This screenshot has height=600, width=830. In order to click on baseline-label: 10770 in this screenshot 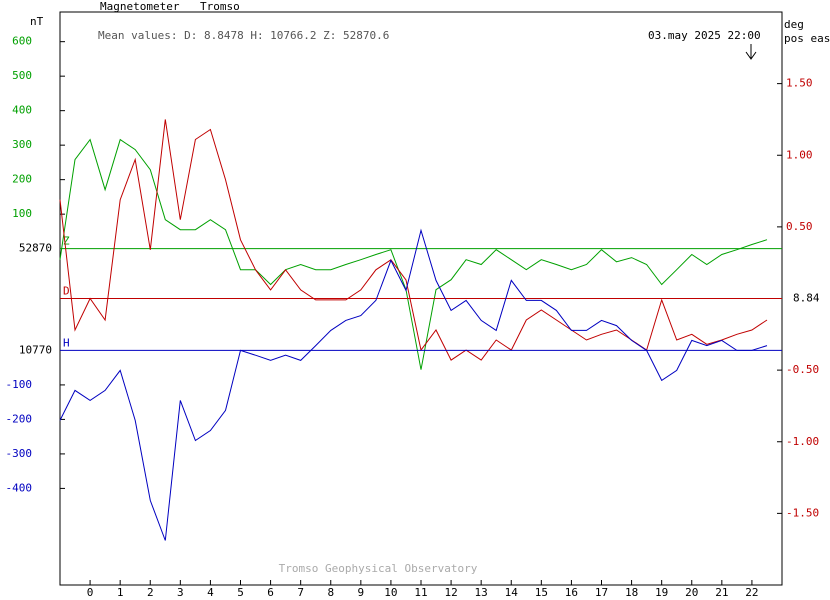, I will do `click(35, 349)`.